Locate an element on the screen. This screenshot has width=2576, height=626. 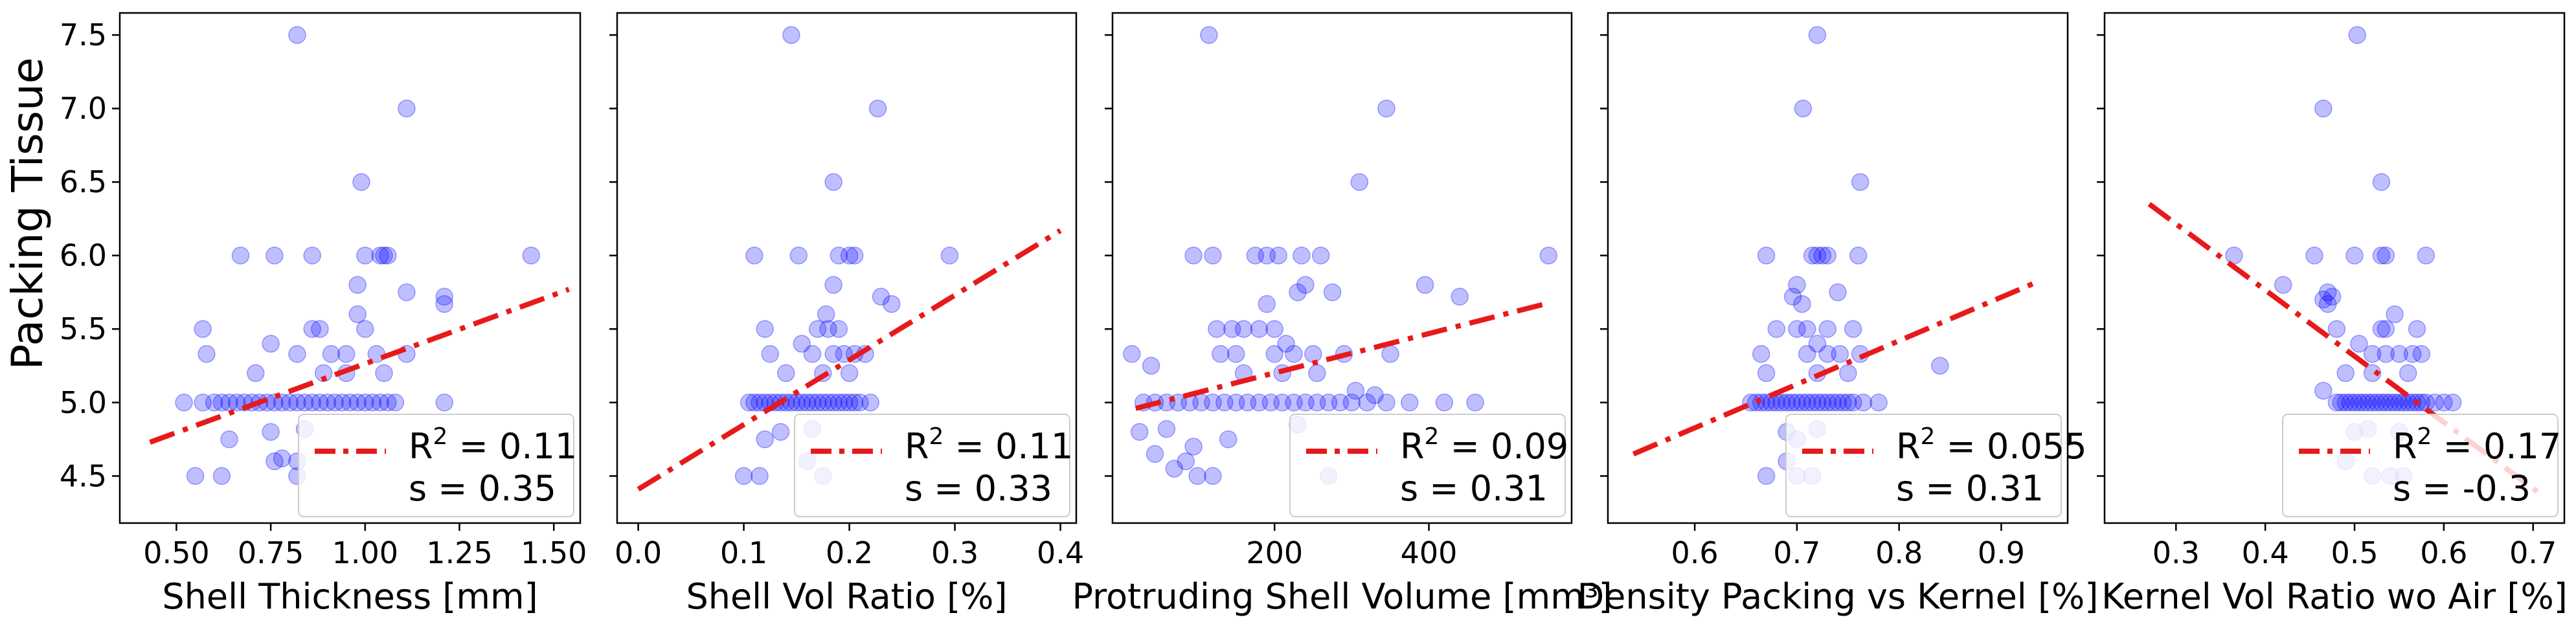
legend-r2-entry: R2 = 0.17 is located at coordinates (2477, 445).